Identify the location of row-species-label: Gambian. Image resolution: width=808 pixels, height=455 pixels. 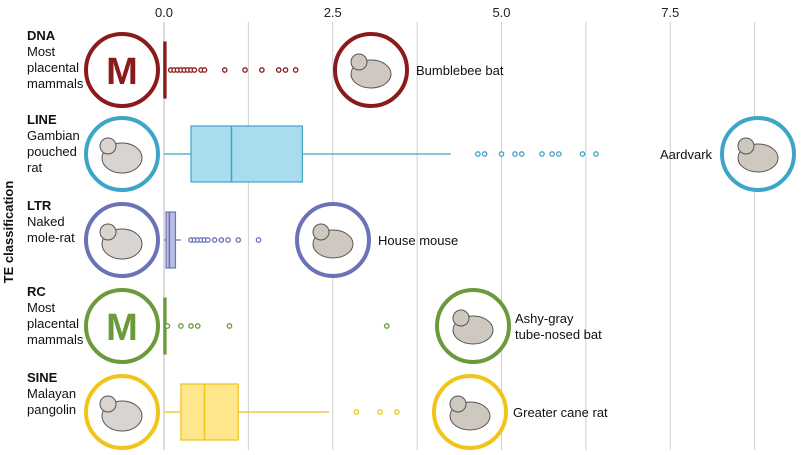
(53, 135).